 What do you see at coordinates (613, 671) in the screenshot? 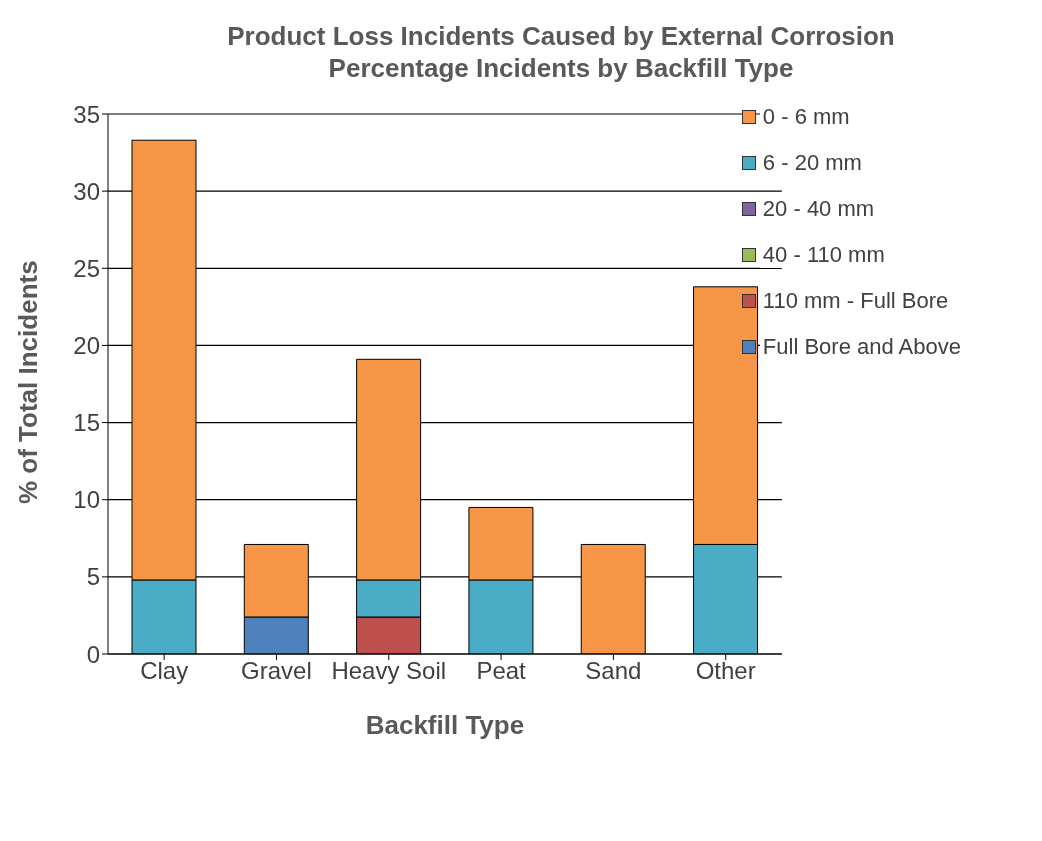
I see `x-tick-label: Sand` at bounding box center [613, 671].